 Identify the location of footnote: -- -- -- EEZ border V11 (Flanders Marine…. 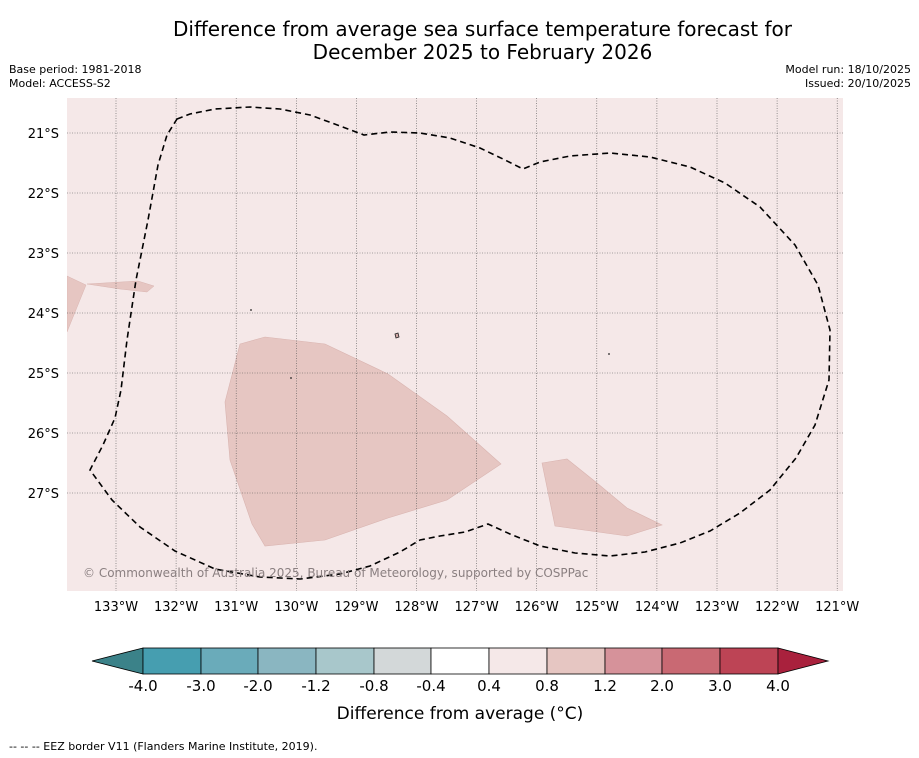
(163, 746).